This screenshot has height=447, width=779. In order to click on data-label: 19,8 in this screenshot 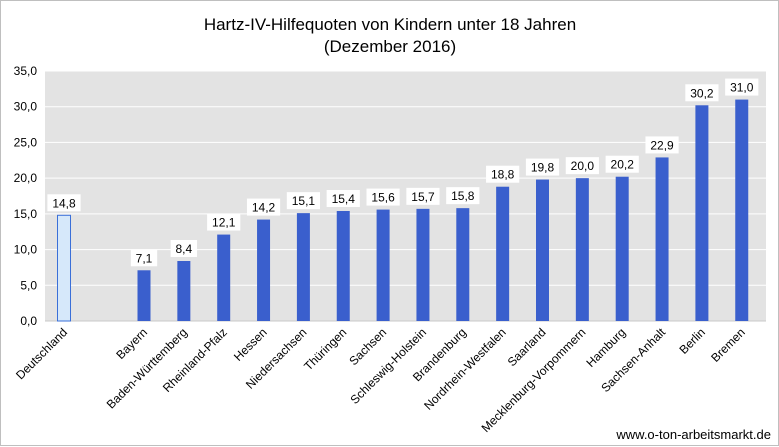, I will do `click(543, 168)`.